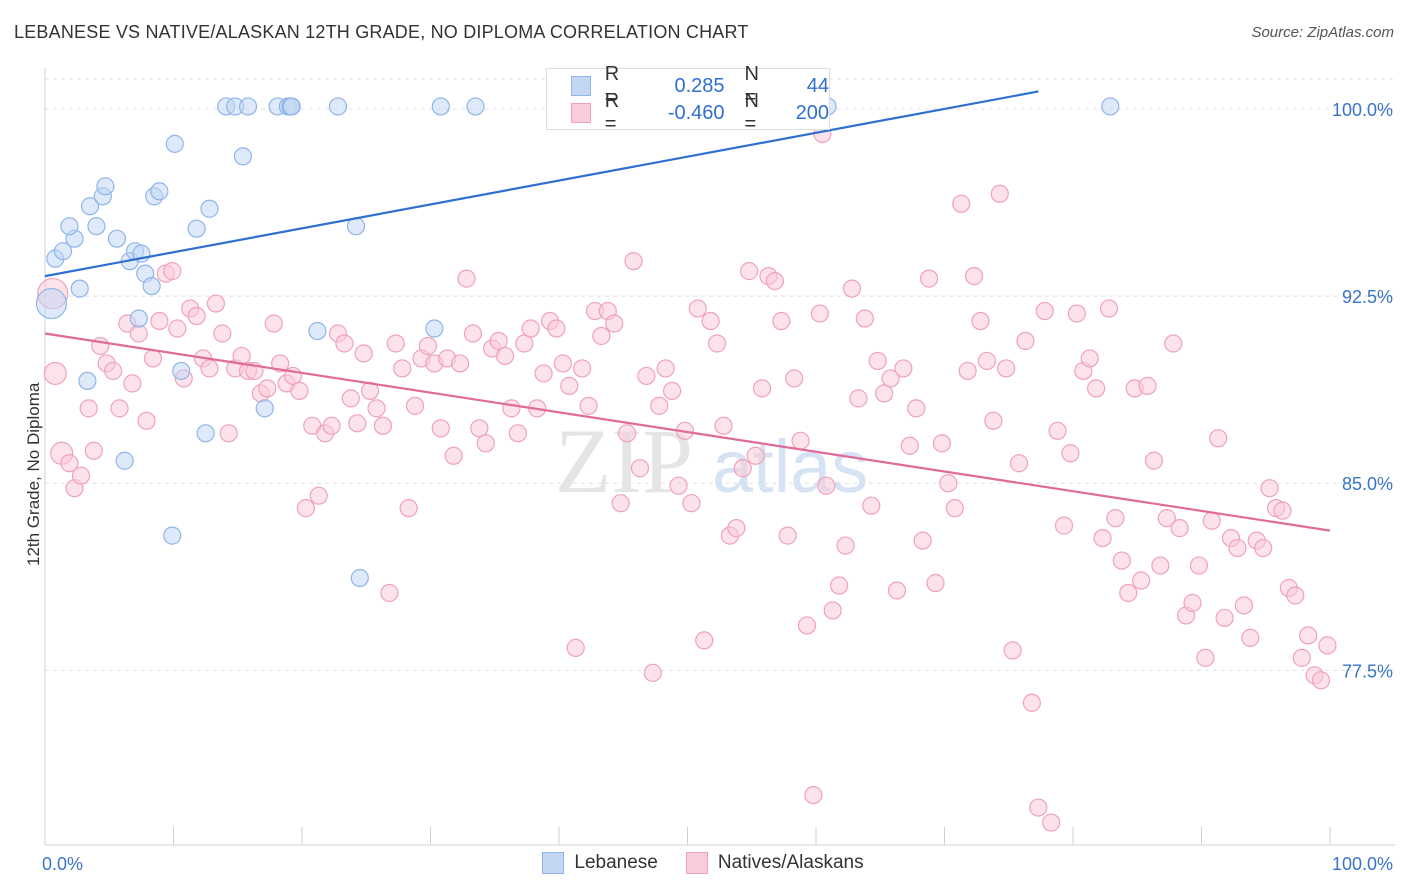  I want to click on x-tick-labels: 0.0% 100.0%, so click(717, 864).